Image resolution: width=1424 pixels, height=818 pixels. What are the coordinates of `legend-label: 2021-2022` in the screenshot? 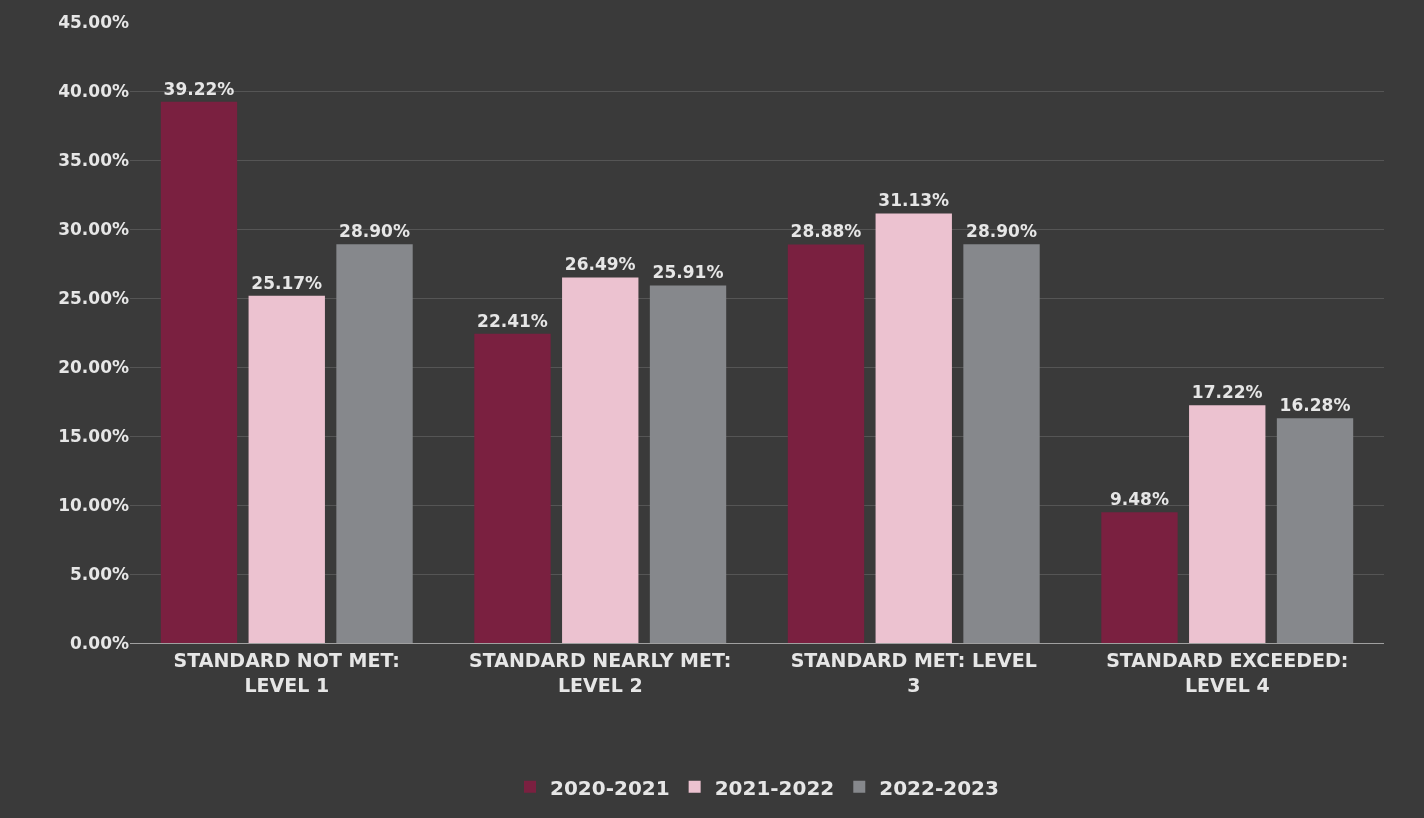 It's located at (774, 787).